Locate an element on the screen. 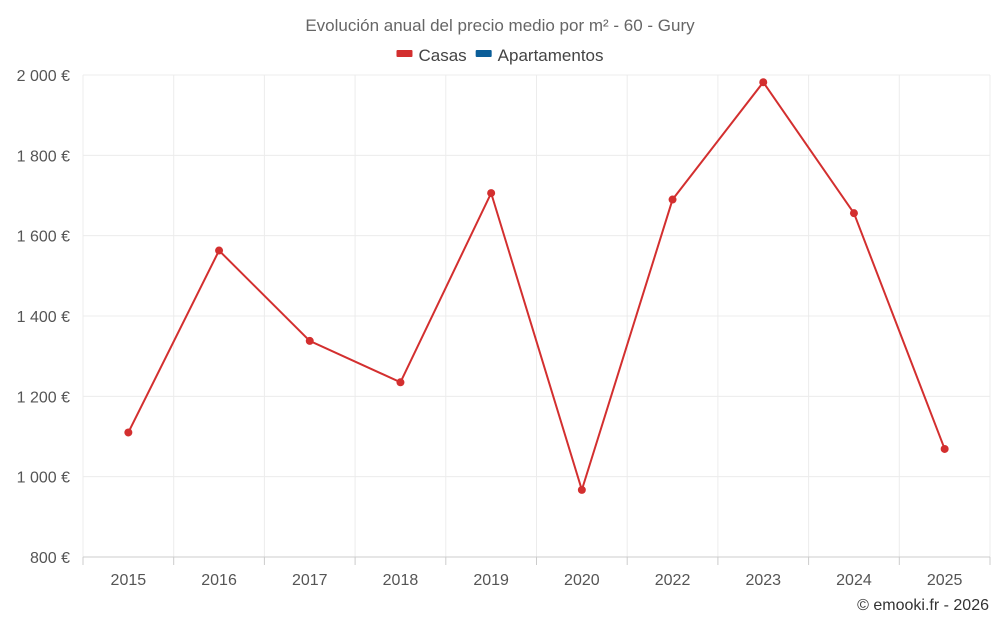  x-tick-label: 2016 is located at coordinates (219, 580).